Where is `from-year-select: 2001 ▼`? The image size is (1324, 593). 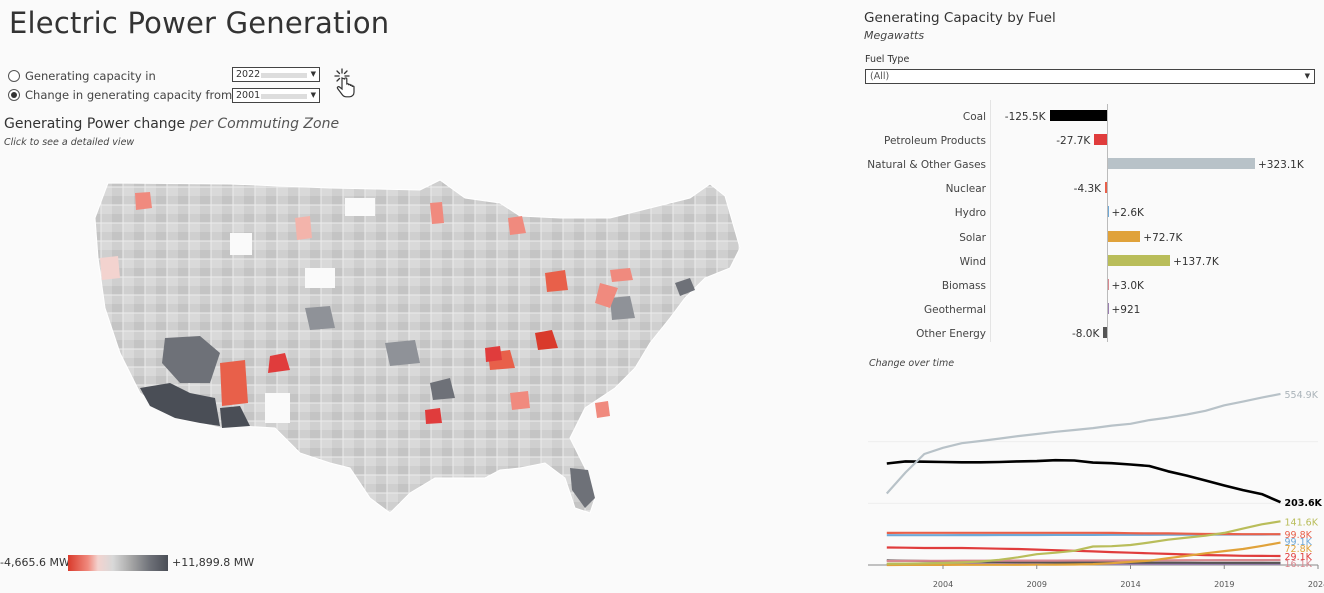 from-year-select: 2001 ▼ is located at coordinates (276, 95).